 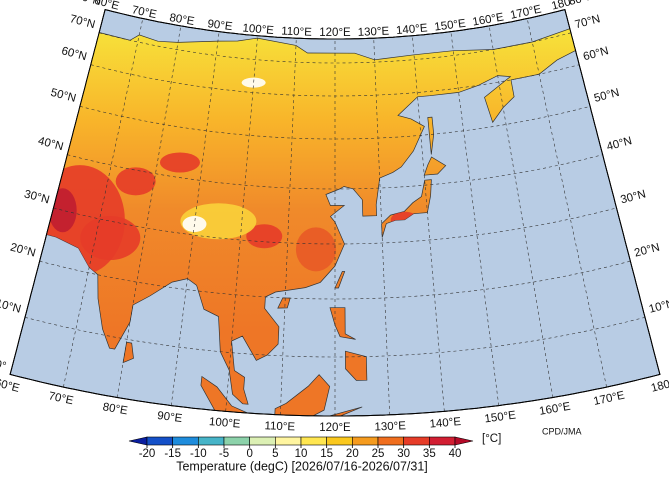 What do you see at coordinates (352, 454) in the screenshot?
I see `colorbar-tick-label: 20` at bounding box center [352, 454].